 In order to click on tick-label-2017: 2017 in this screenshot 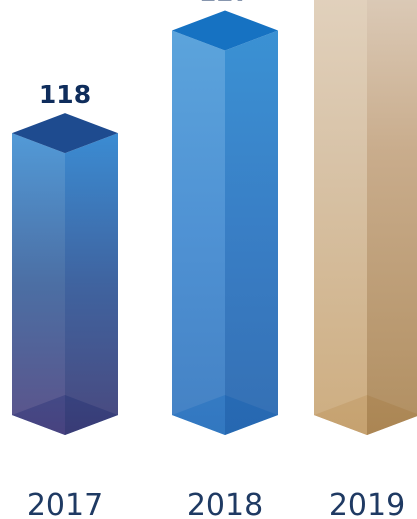, I will do `click(65, 503)`.